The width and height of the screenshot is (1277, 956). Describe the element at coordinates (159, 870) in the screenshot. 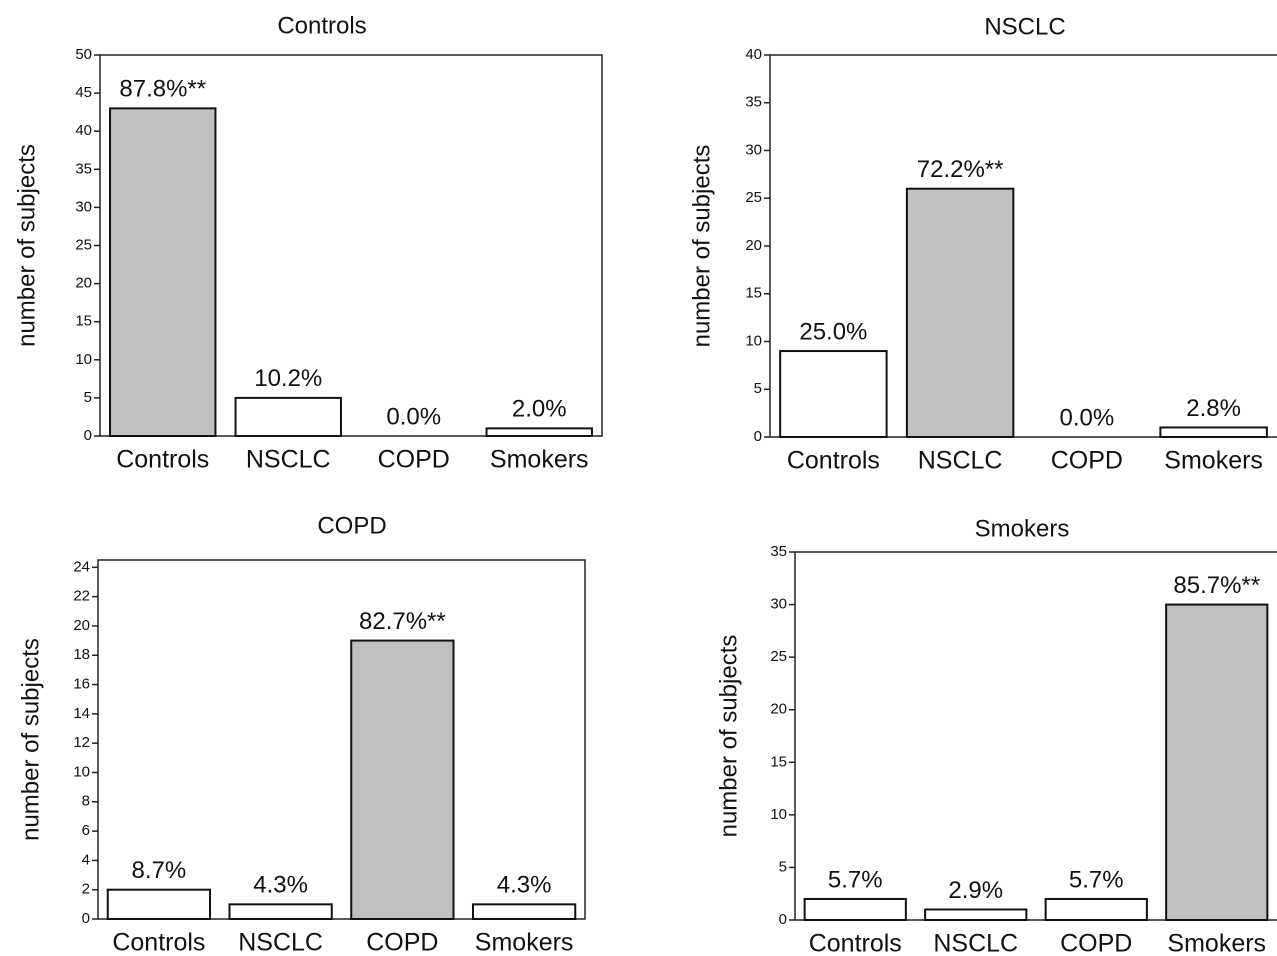

I see `bar-annotation: 8.7%` at that location.